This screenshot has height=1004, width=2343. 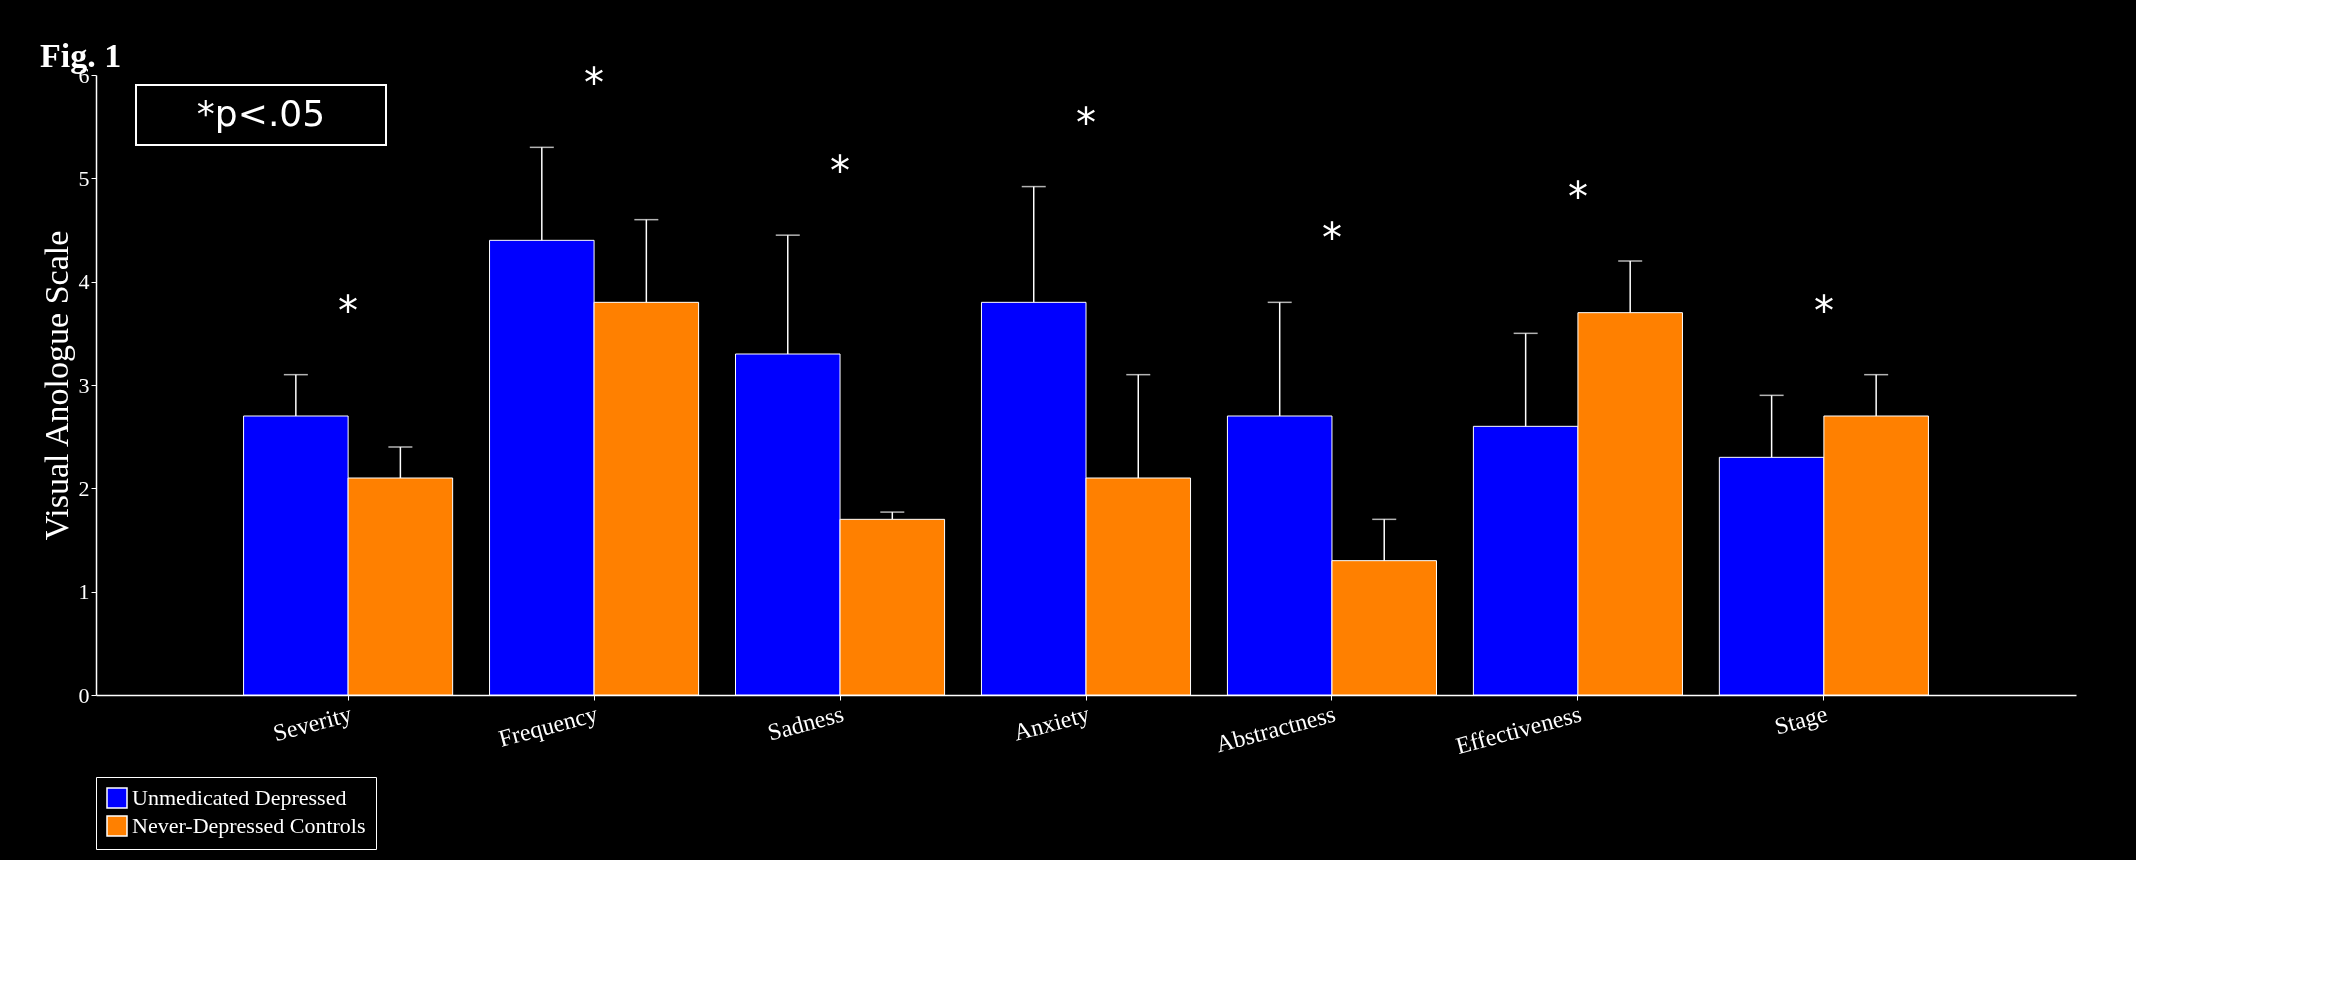 What do you see at coordinates (84, 178) in the screenshot?
I see `y-tick-label: 5` at bounding box center [84, 178].